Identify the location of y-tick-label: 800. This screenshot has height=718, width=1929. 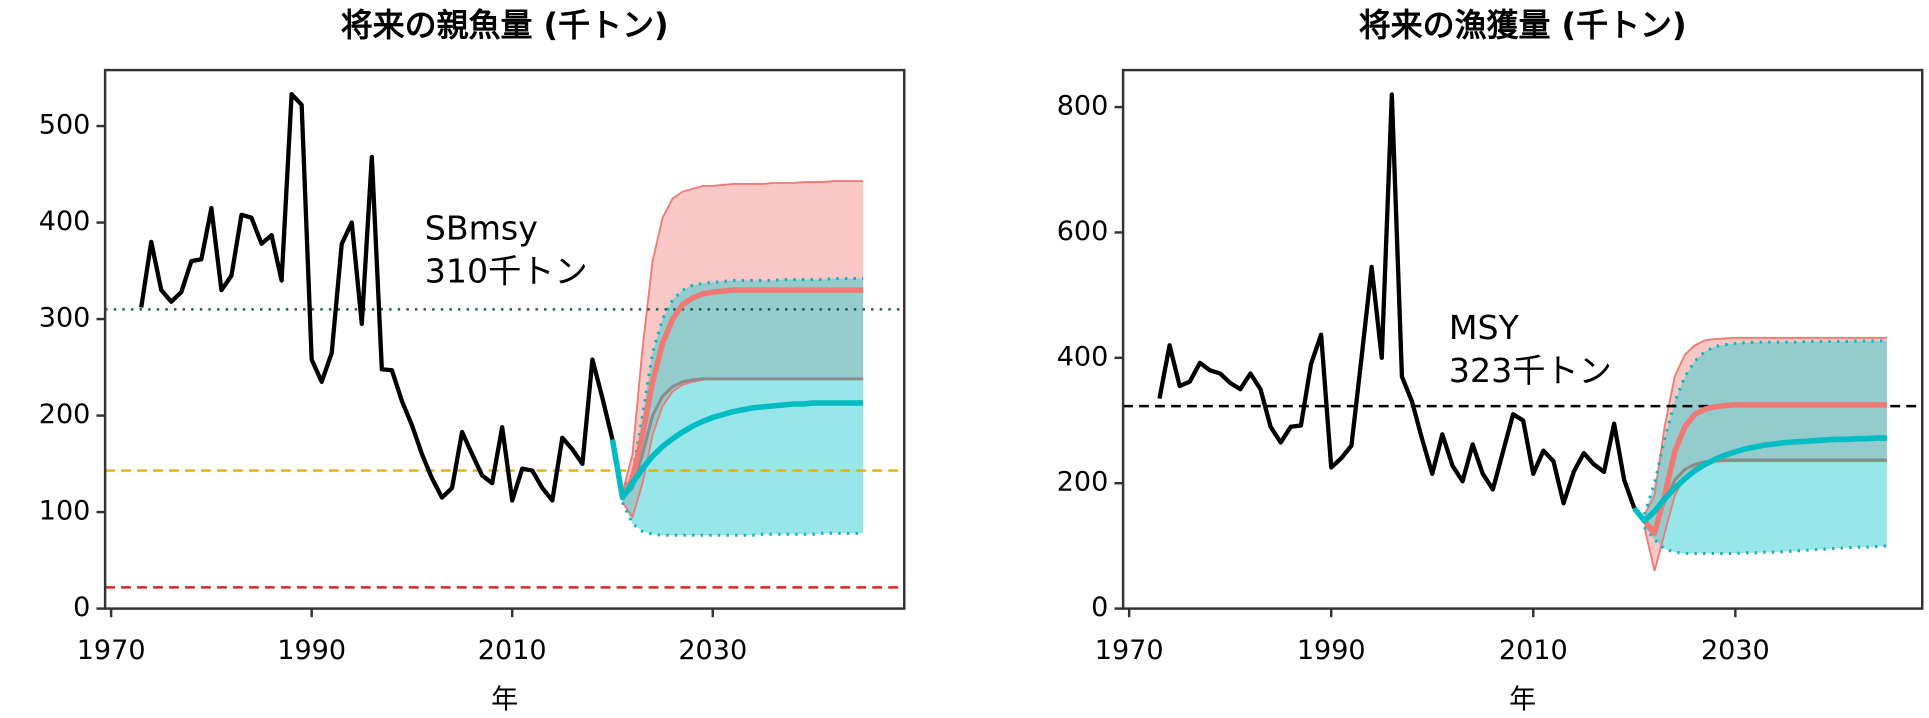
(1083, 106).